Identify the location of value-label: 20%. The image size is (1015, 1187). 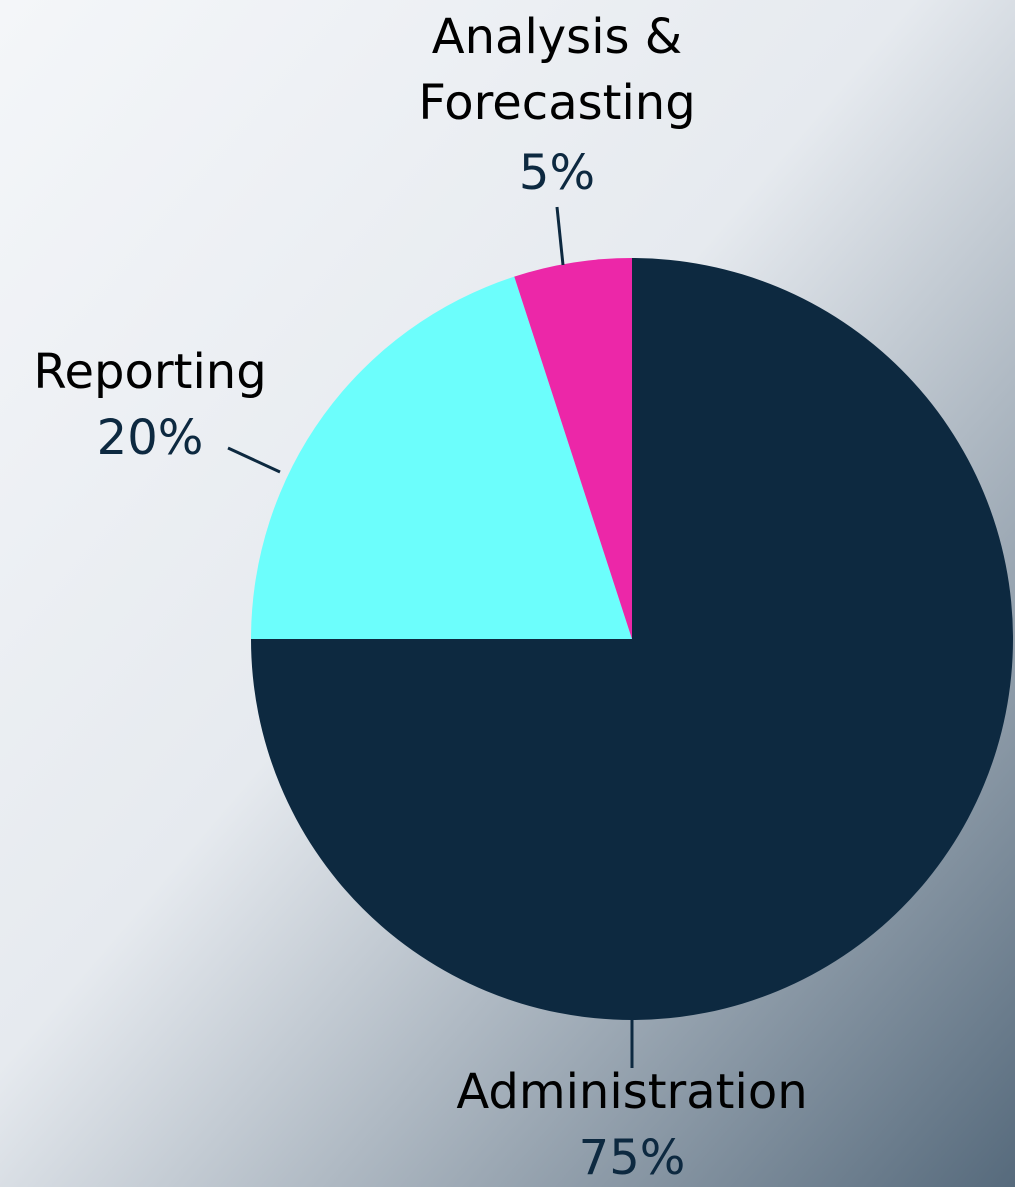
(150, 438).